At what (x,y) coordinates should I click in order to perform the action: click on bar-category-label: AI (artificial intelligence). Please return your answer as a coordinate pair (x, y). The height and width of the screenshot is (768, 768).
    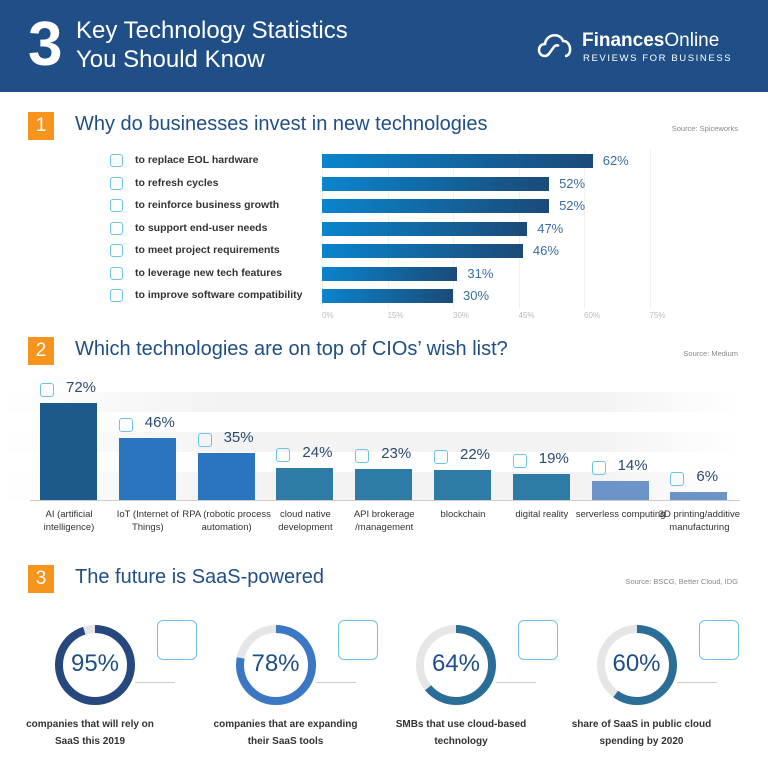
    Looking at the image, I should click on (69, 521).